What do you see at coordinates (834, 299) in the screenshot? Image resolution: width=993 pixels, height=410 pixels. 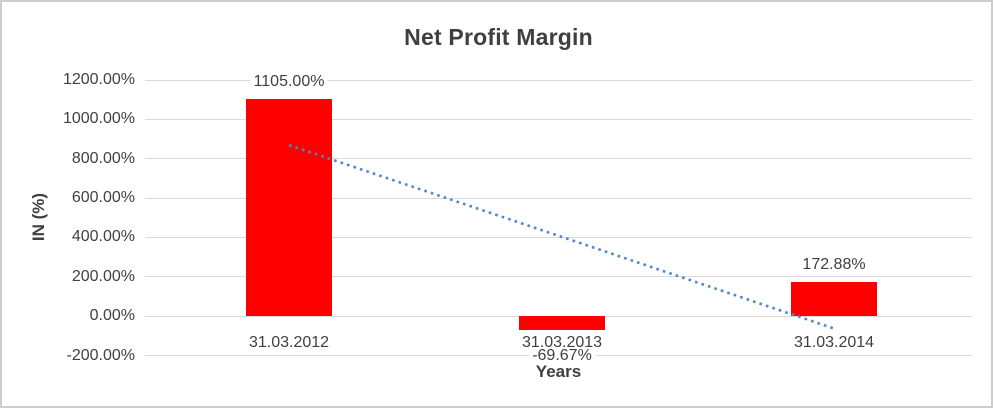 I see `bar-31.03.2014` at bounding box center [834, 299].